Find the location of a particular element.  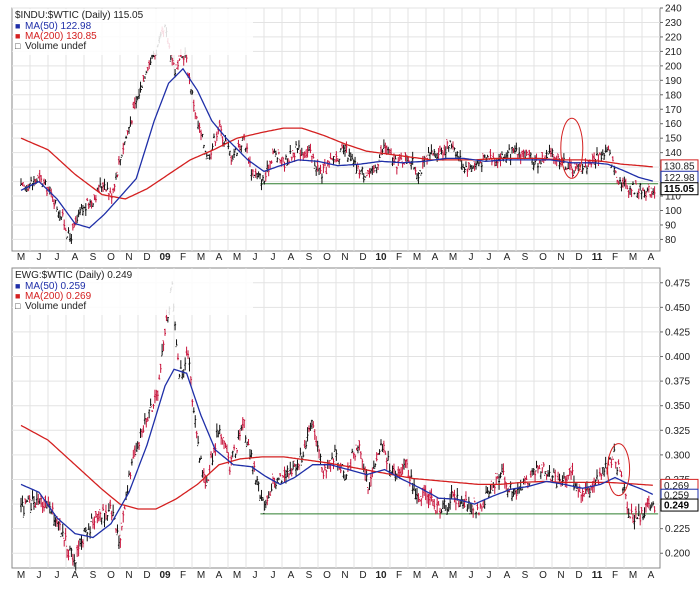

y-tick-label: 0.325 is located at coordinates (677, 431).